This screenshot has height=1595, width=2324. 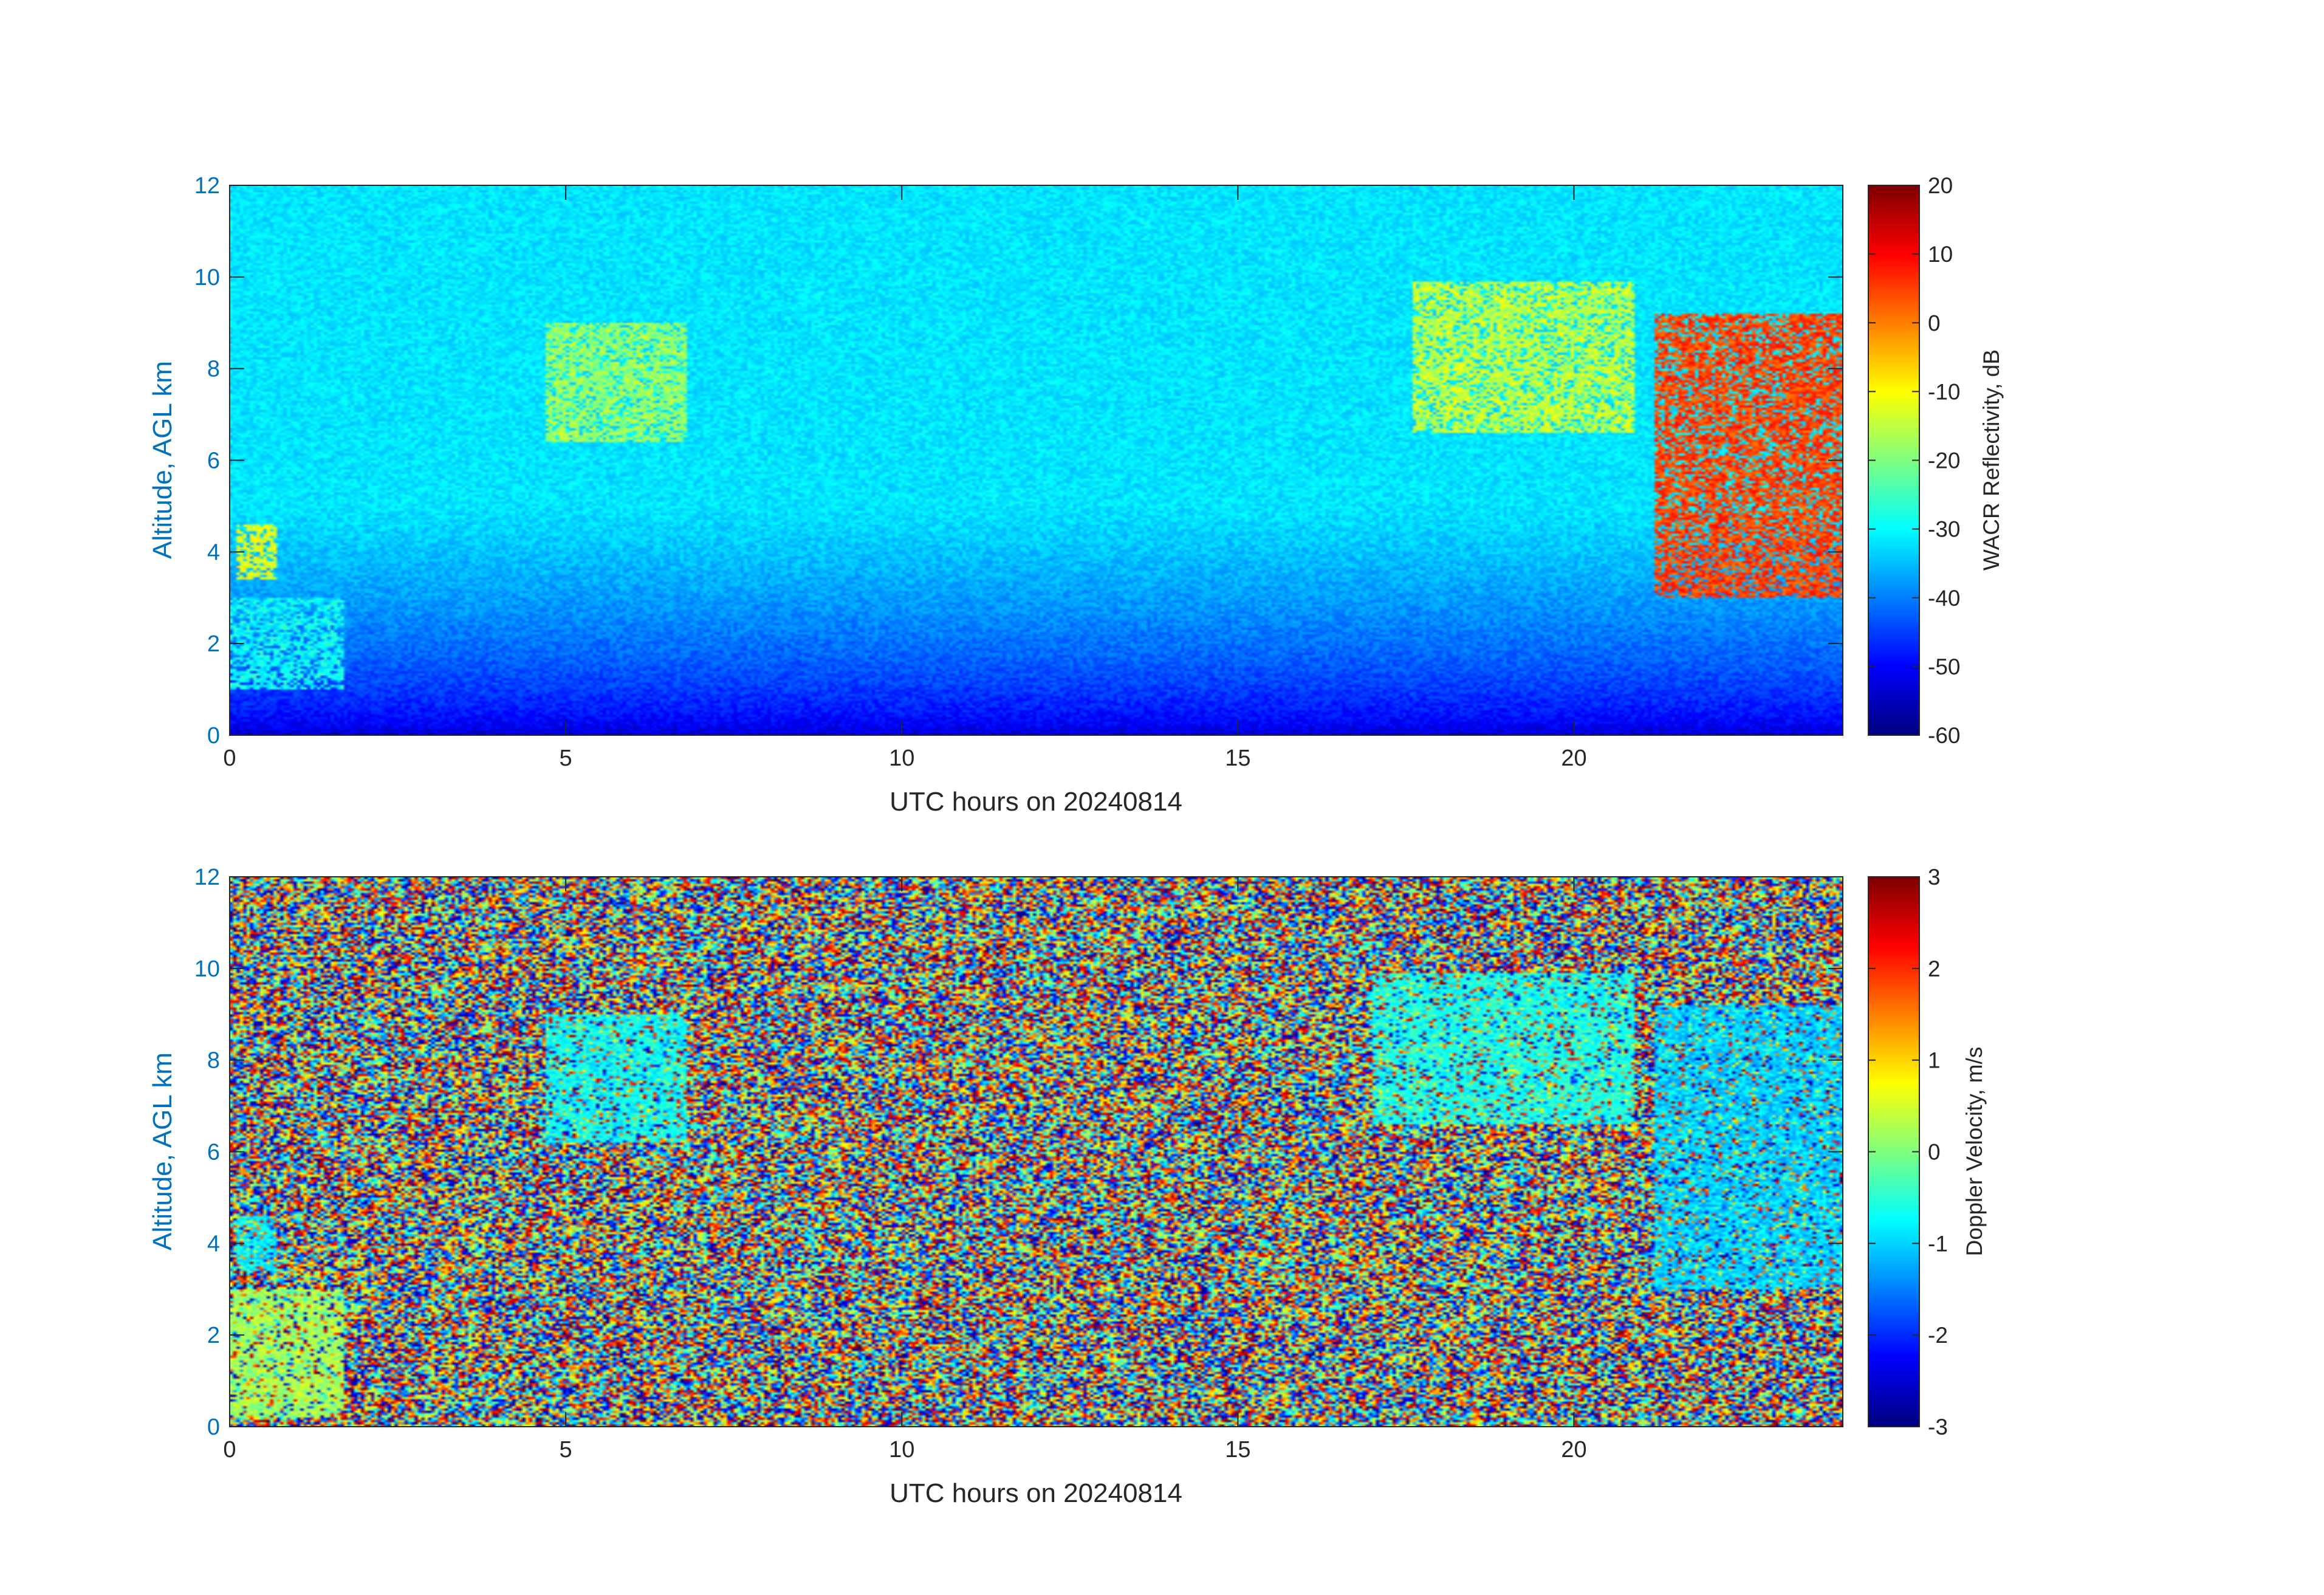 What do you see at coordinates (1938, 1427) in the screenshot?
I see `colorbar-tick-label: -3` at bounding box center [1938, 1427].